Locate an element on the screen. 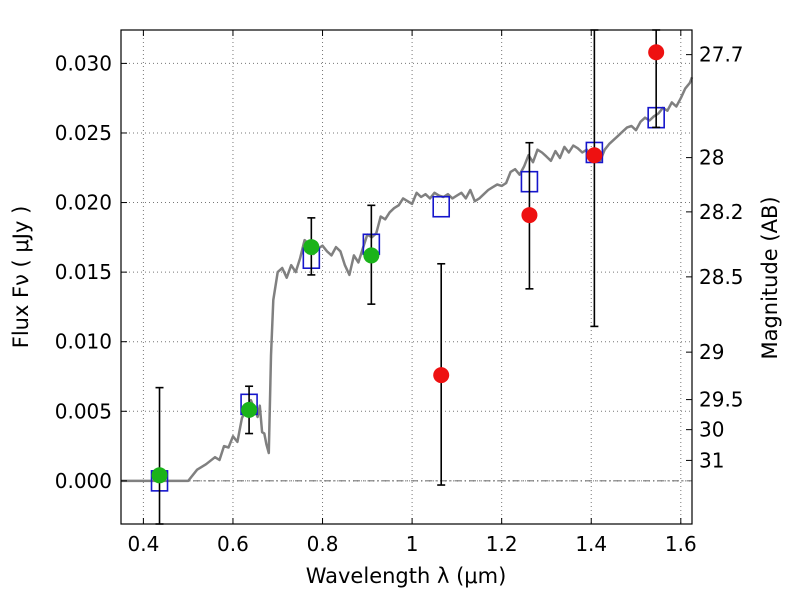  y2-tick-label: 30 is located at coordinates (711, 430).